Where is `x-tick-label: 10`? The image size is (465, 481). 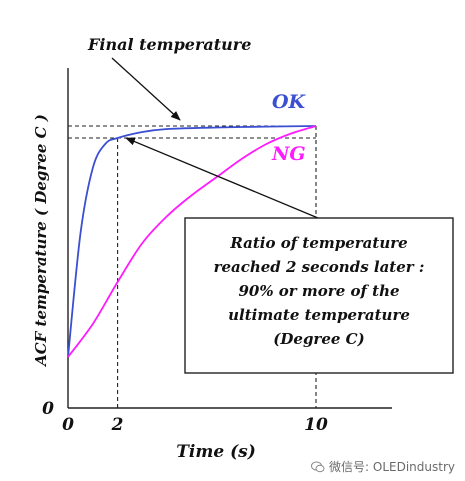
x-tick-label: 10 is located at coordinates (316, 425).